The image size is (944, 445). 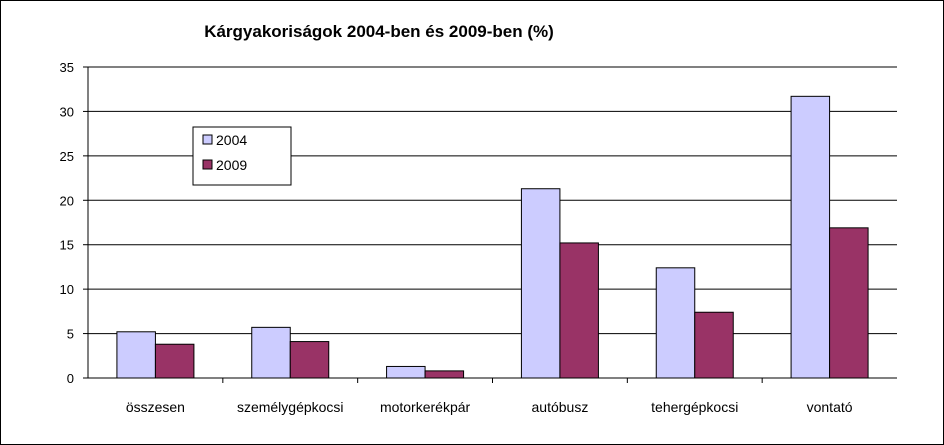 What do you see at coordinates (231, 165) in the screenshot?
I see `legend-label-2009: 2009` at bounding box center [231, 165].